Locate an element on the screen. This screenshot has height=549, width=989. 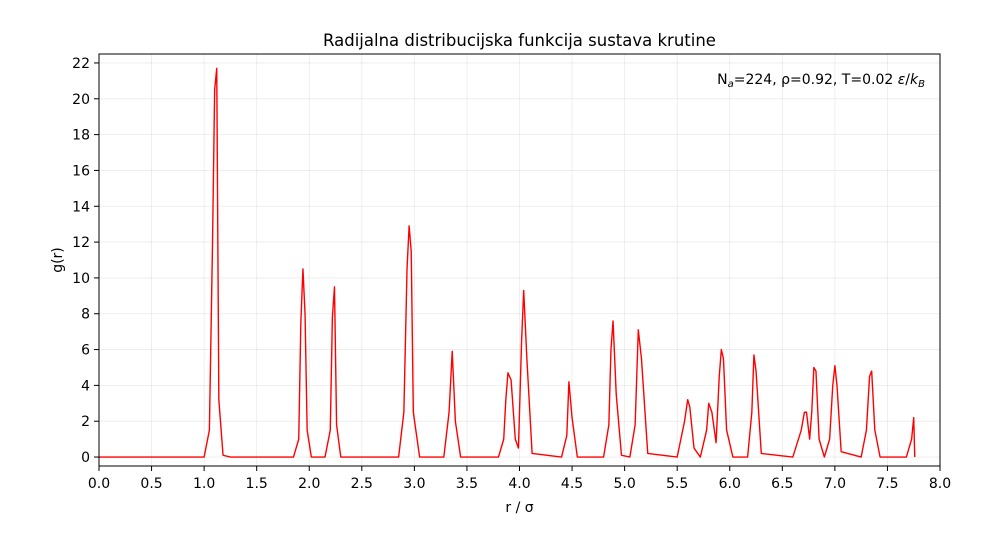
y-tick-label: 0 is located at coordinates (85, 458).